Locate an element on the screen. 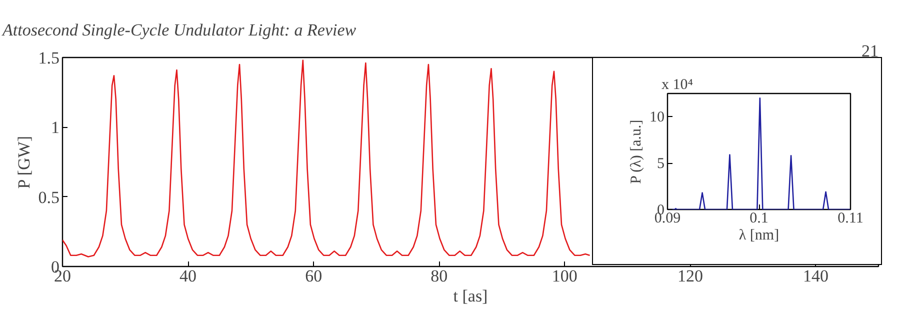 The image size is (900, 330). y-axis-title: P (λ) [a.u.] is located at coordinates (636, 152).